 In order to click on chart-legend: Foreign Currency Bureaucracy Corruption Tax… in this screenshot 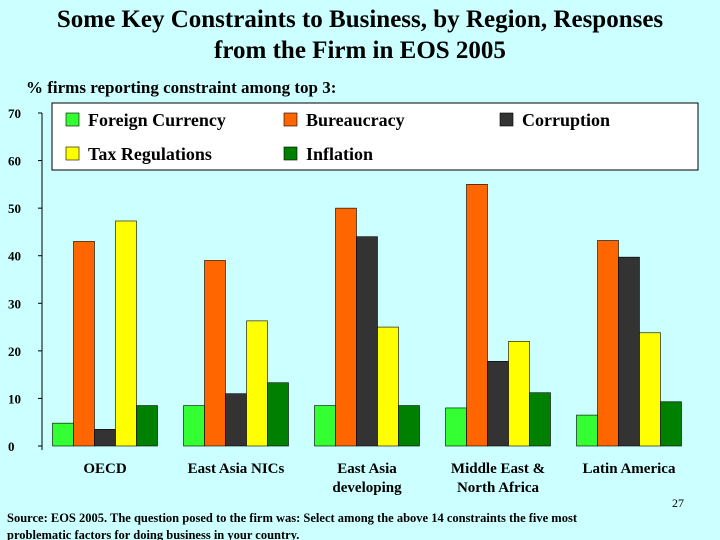, I will do `click(375, 136)`.